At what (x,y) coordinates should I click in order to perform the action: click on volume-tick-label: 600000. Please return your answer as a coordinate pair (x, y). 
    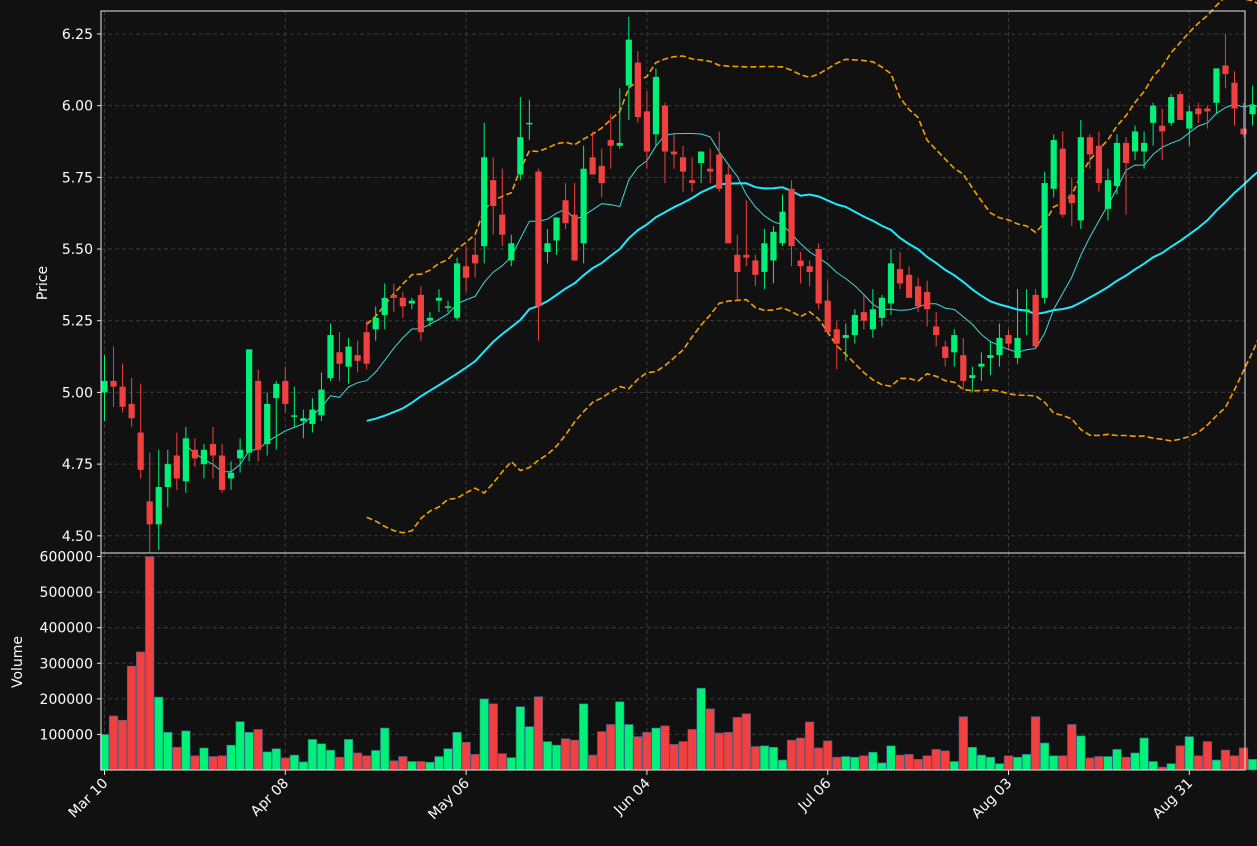
    Looking at the image, I should click on (66, 558).